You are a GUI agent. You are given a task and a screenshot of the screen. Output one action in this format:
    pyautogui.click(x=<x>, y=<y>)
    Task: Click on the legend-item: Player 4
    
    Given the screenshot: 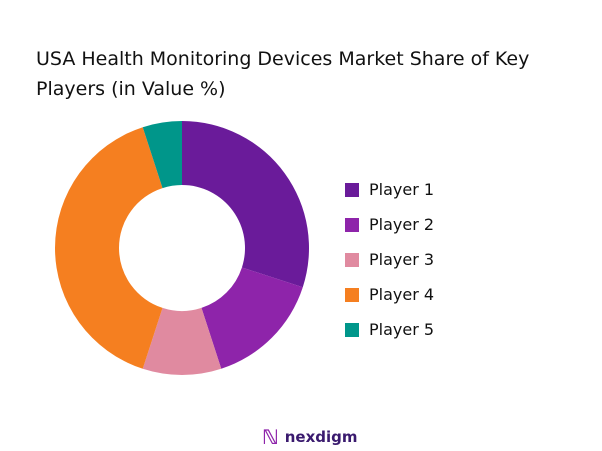 What is the action you would take?
    pyautogui.click(x=389, y=294)
    